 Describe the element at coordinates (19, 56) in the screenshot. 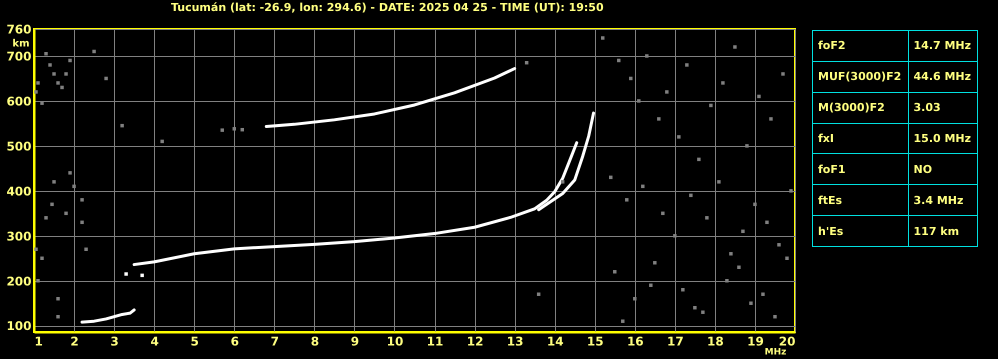

I see `y-tick-label: 700` at that location.